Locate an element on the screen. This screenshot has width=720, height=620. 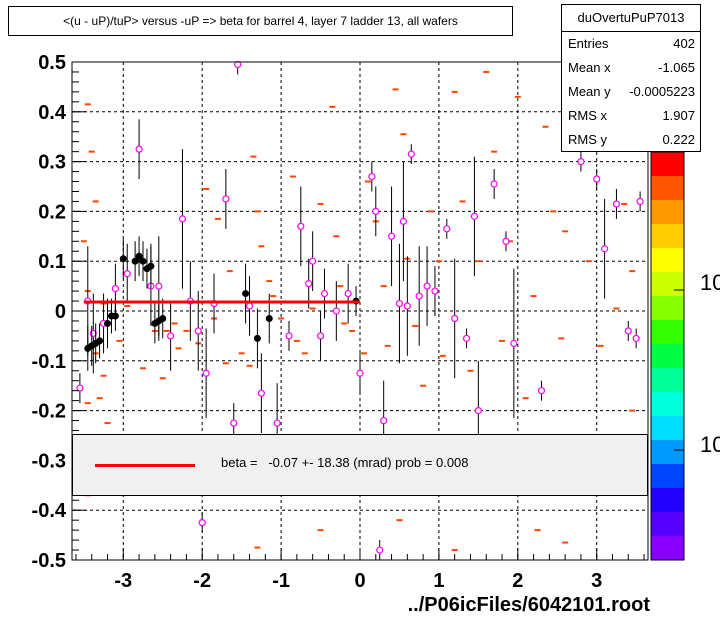
x-tick-label: 2 is located at coordinates (517, 581).